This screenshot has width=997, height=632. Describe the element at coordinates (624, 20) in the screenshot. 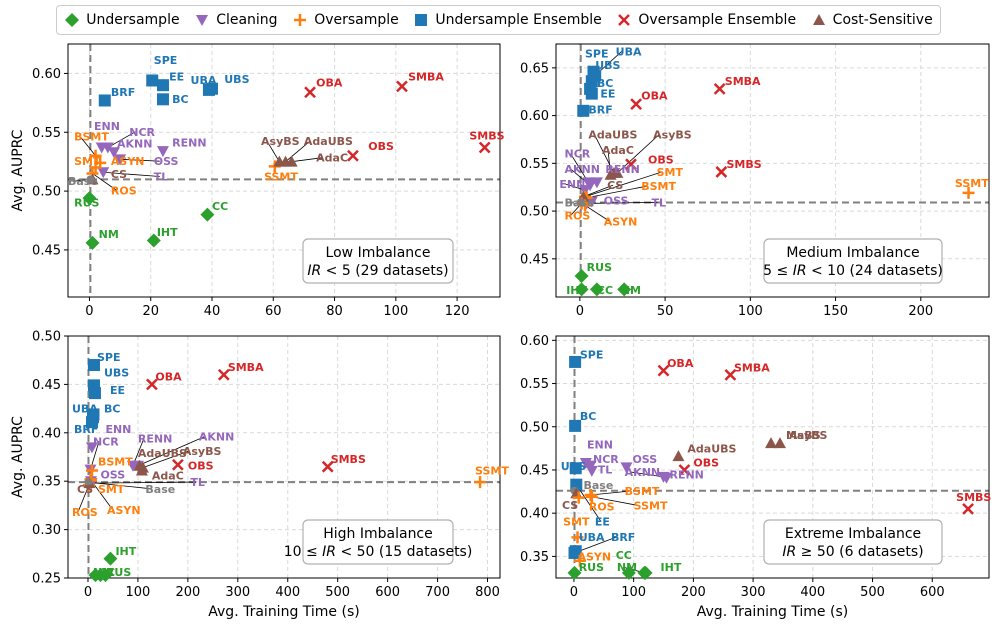

I see `legend-marker-icon` at that location.